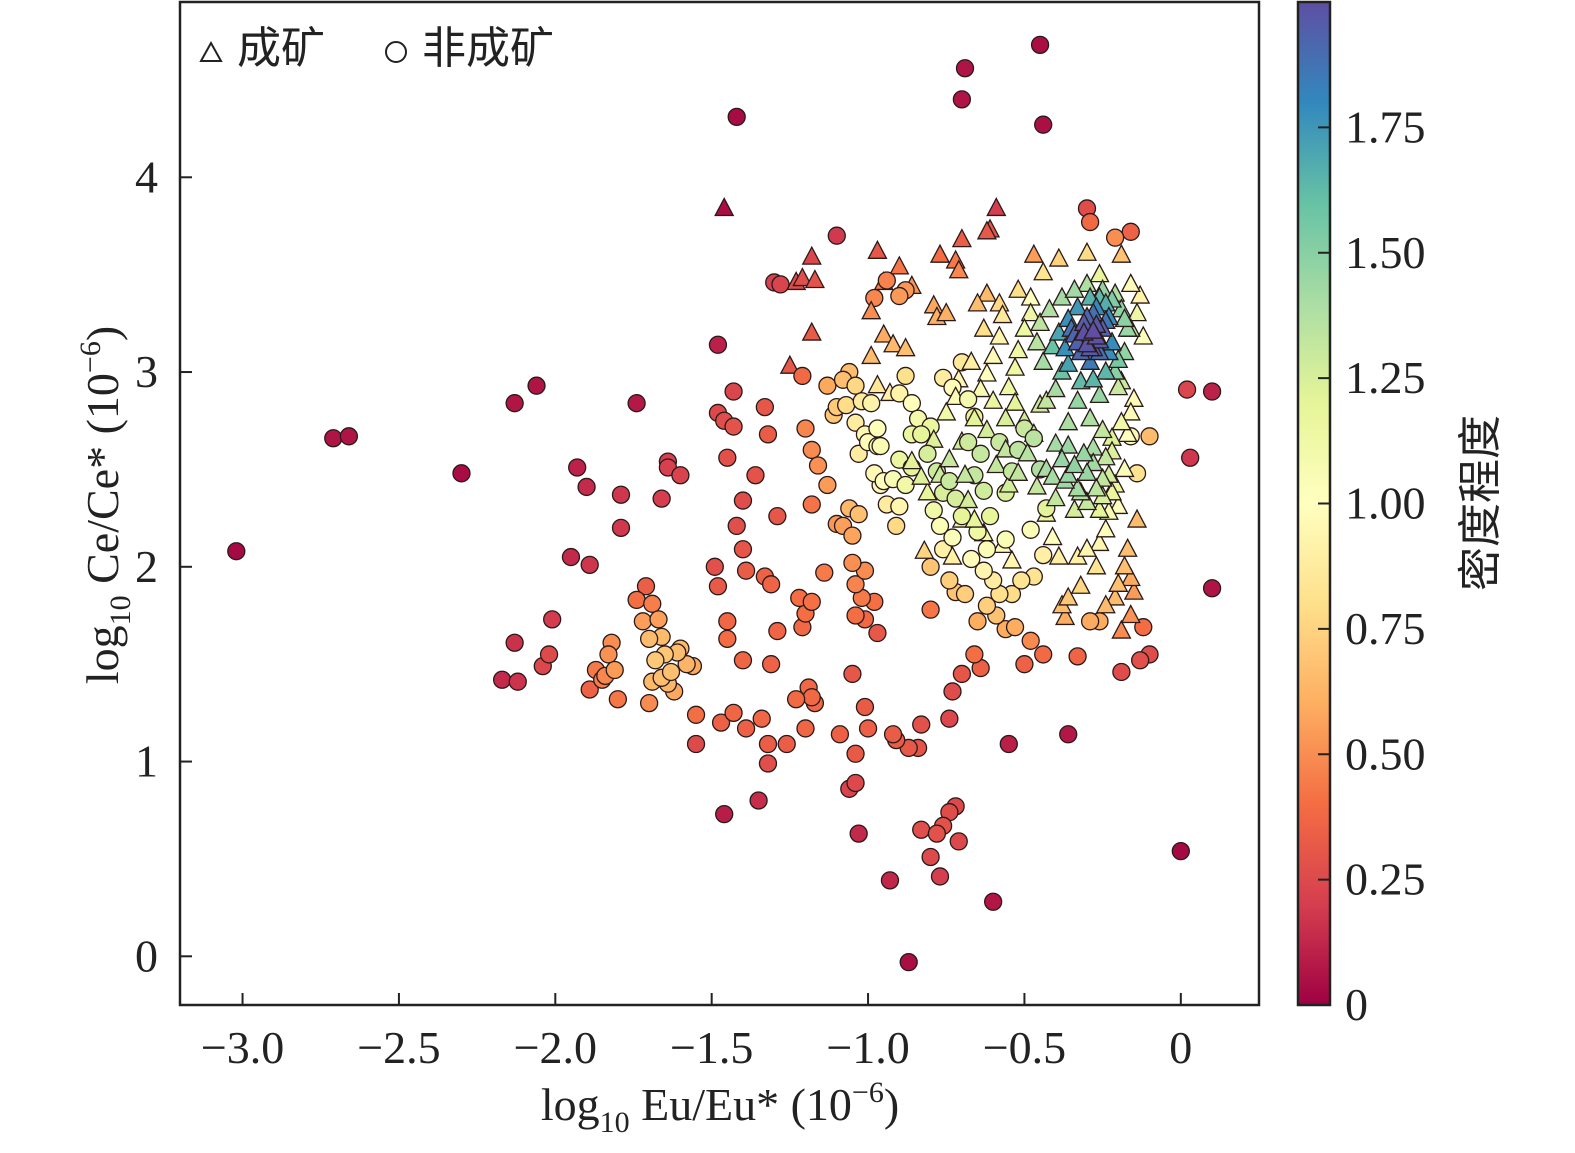 The height and width of the screenshot is (1153, 1575). What do you see at coordinates (1385, 753) in the screenshot?
I see `colorbar-tick-label: 0.50` at bounding box center [1385, 753].